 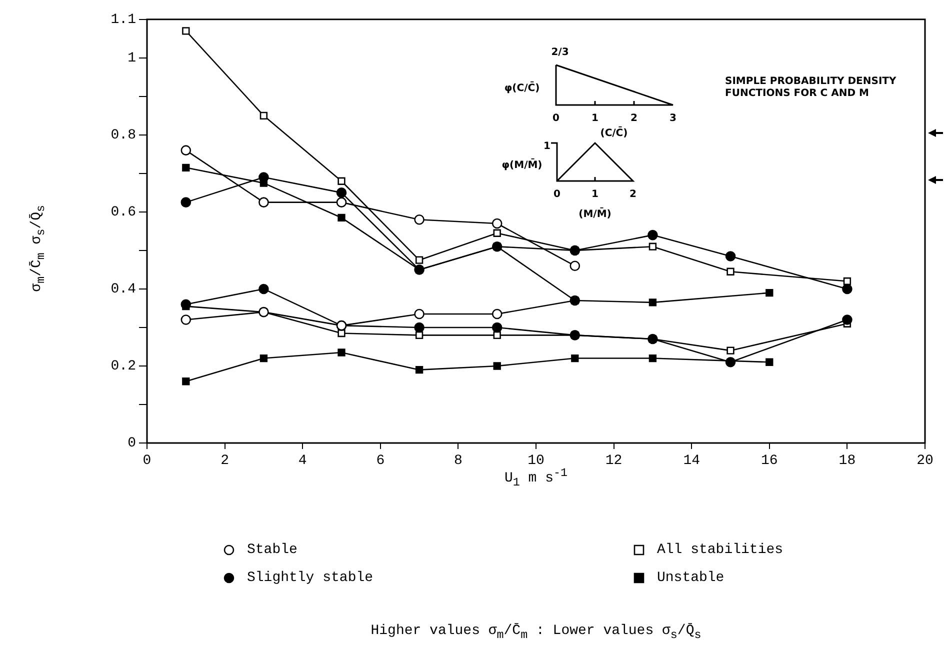 What do you see at coordinates (132, 58) in the screenshot?
I see `y-tick-label: 1` at bounding box center [132, 58].